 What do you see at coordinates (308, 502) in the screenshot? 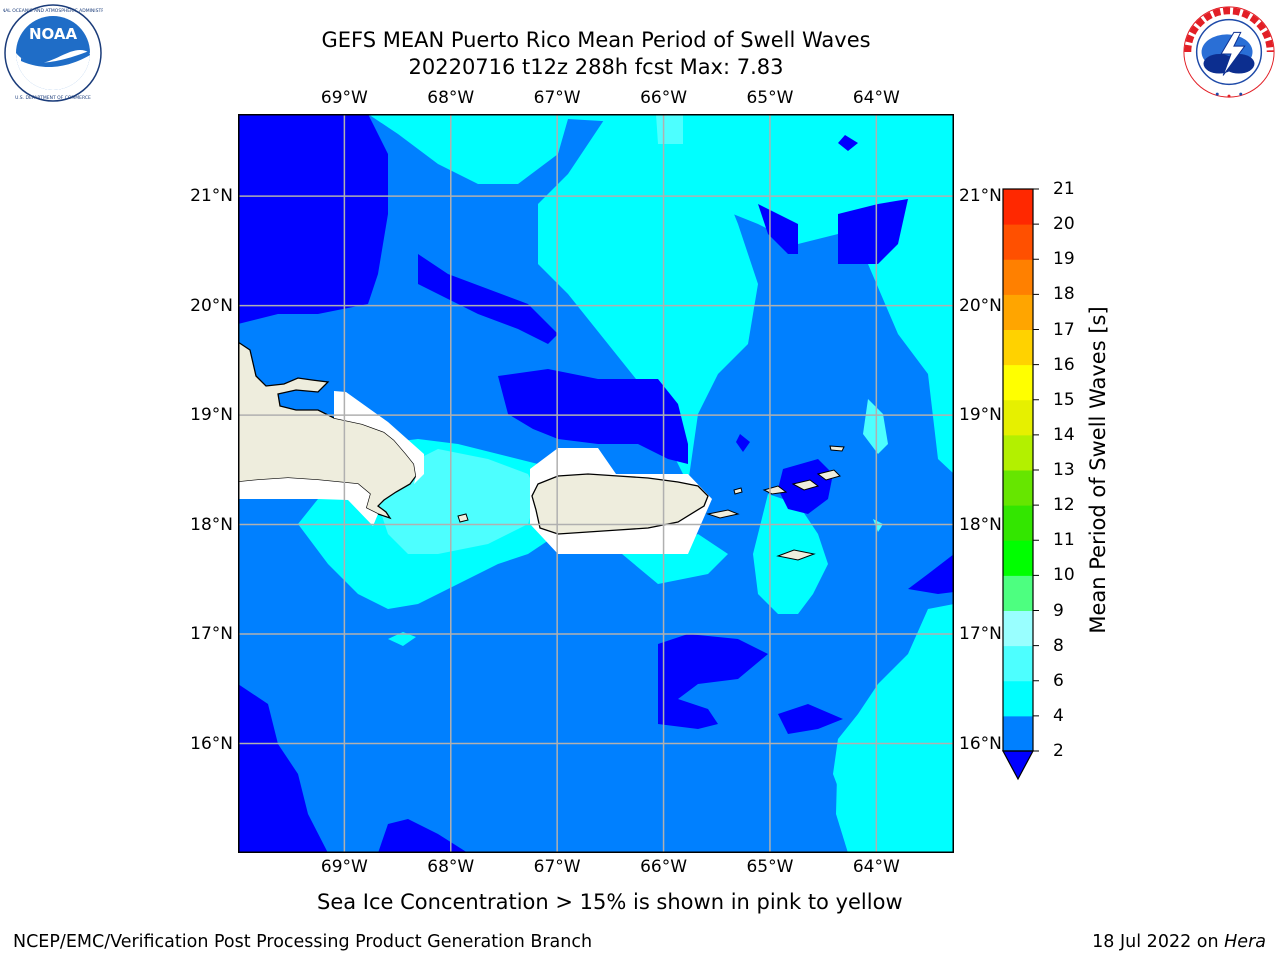
I see `mask-hispaniola` at bounding box center [308, 502].